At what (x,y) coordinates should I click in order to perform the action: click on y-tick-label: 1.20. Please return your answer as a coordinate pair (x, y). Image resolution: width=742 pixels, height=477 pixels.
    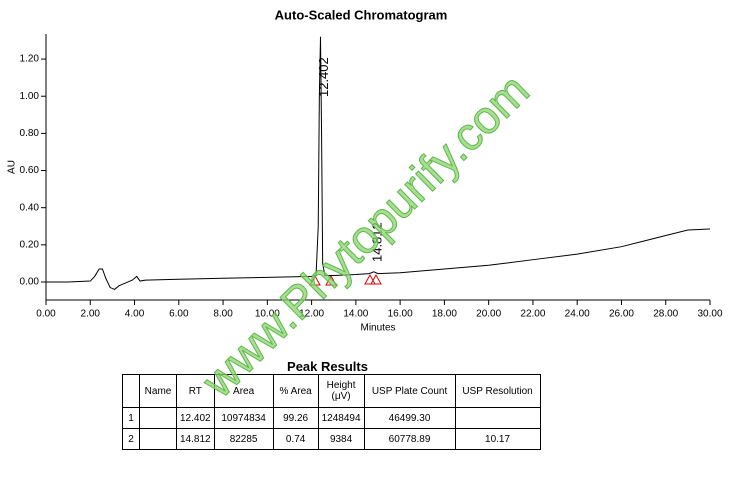
    Looking at the image, I should click on (30, 59).